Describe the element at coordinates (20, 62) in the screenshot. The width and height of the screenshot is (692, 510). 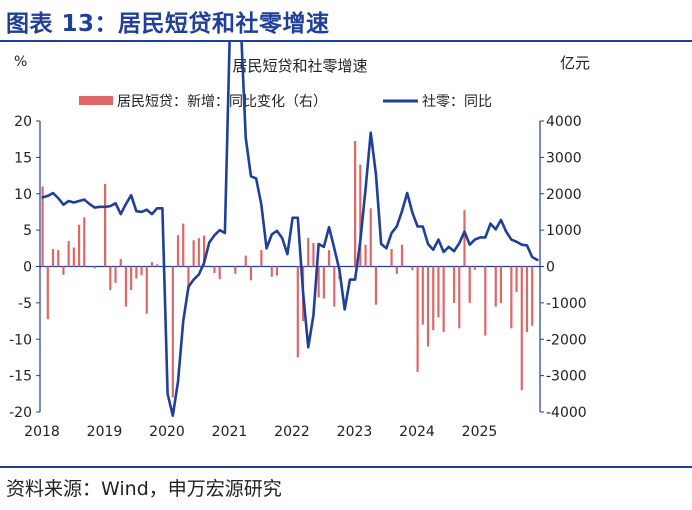
I see `left-unit-label: %` at that location.